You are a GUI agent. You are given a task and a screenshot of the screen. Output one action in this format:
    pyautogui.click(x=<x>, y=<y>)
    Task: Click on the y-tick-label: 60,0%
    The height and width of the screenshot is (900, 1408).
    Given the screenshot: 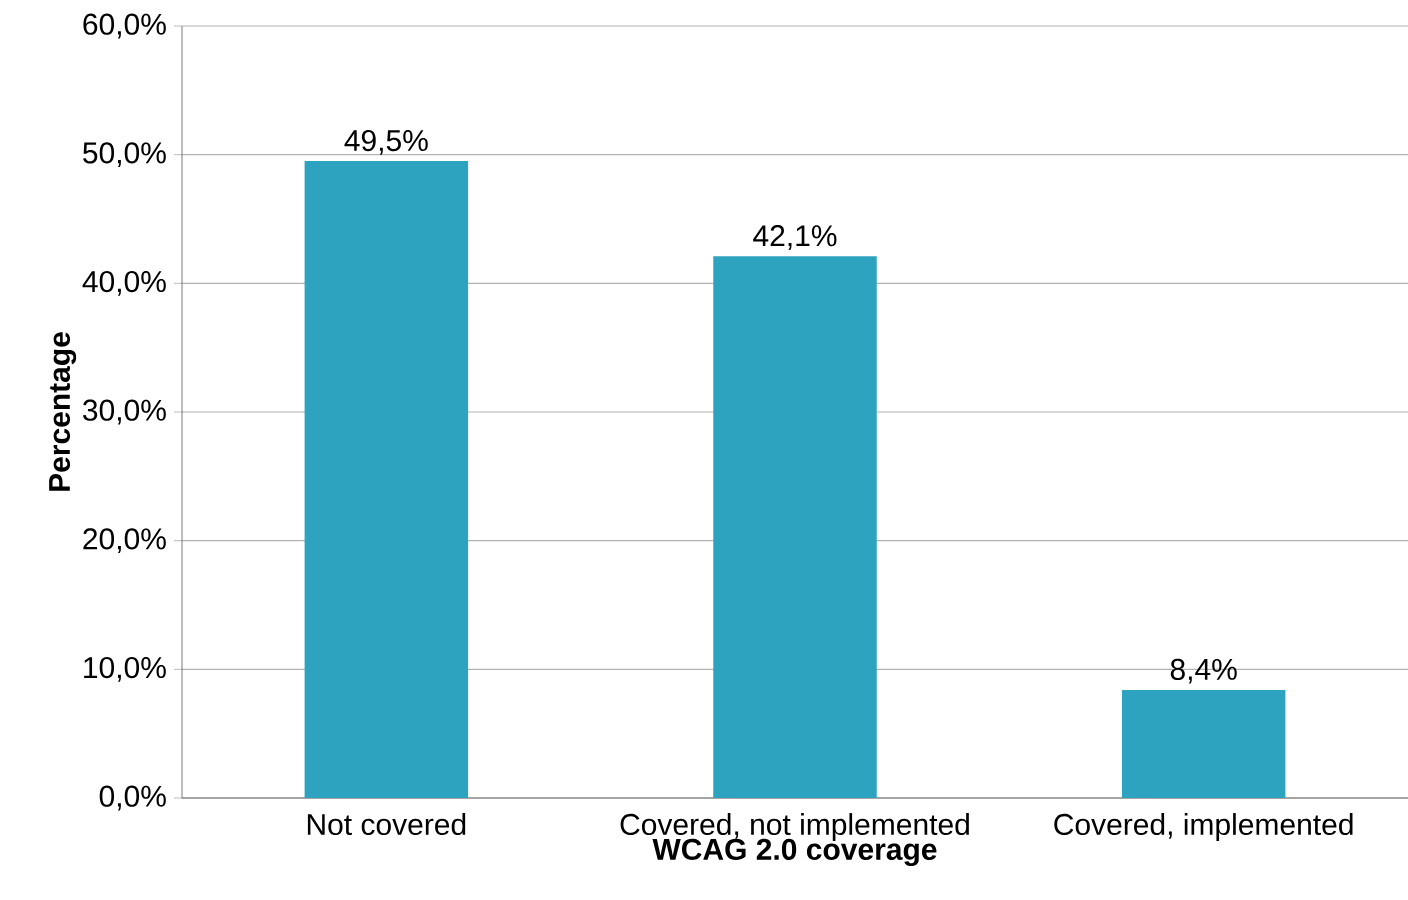 What is the action you would take?
    pyautogui.click(x=124, y=26)
    